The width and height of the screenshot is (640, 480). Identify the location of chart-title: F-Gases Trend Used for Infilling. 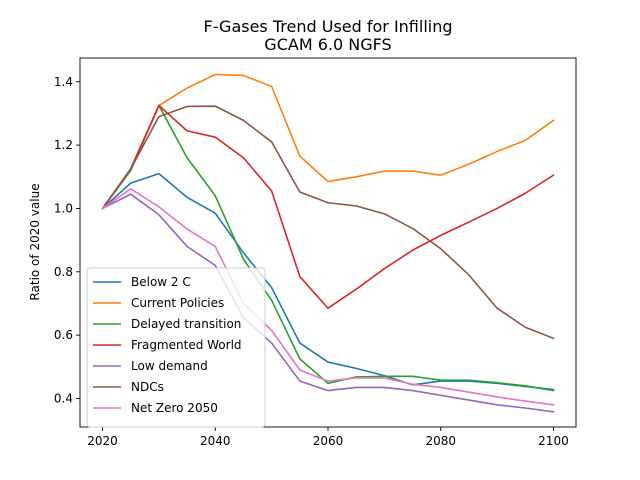
(327, 26).